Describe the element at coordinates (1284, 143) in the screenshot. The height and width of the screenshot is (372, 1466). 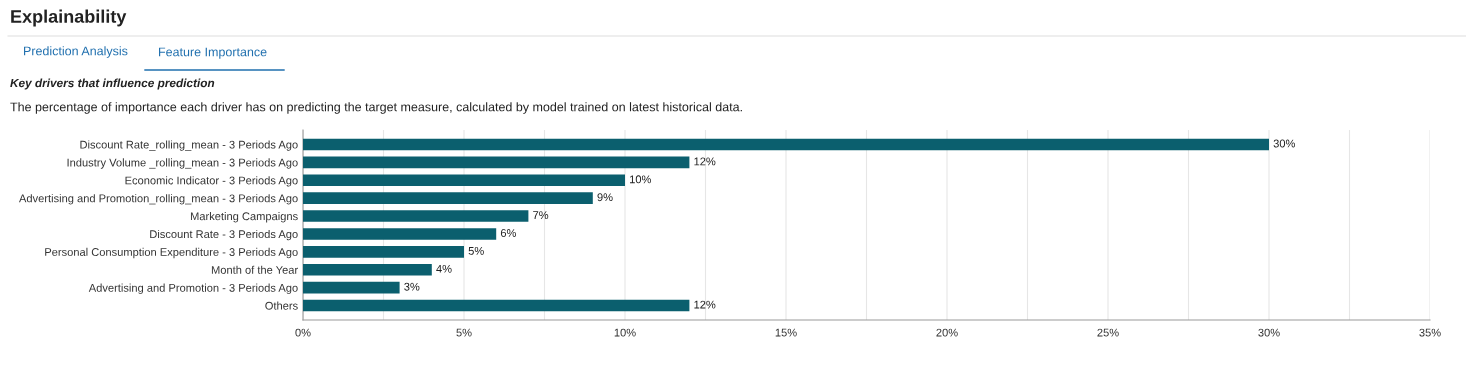
I see `data-label: 30%` at that location.